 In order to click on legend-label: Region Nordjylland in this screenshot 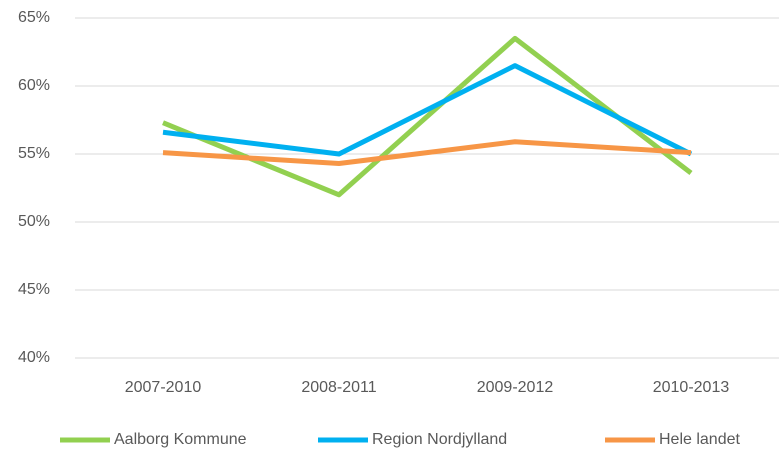, I will do `click(439, 439)`.